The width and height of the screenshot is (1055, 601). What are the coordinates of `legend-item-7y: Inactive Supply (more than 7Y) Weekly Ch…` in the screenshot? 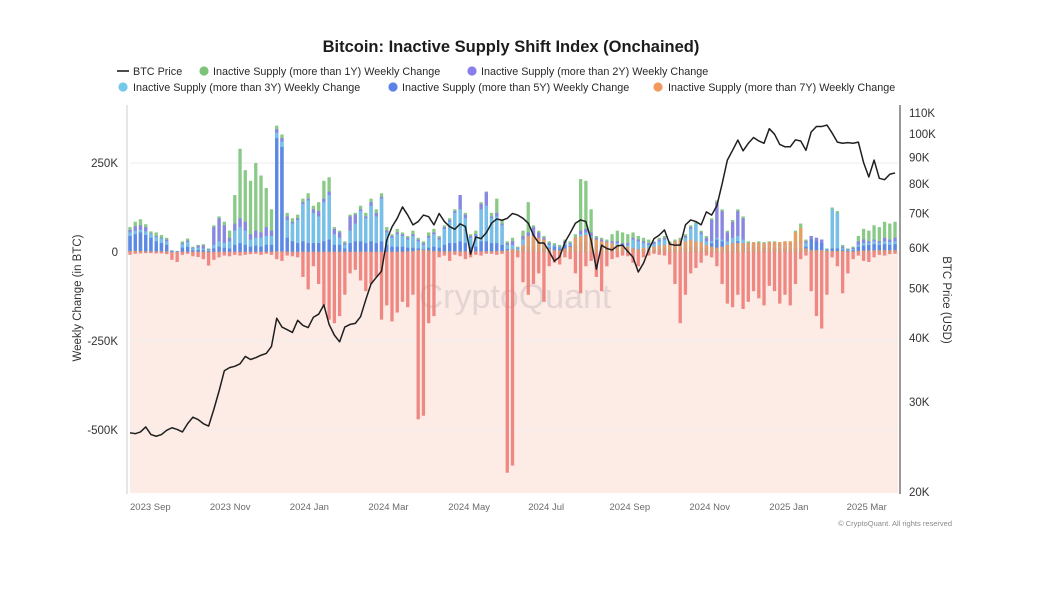 It's located at (774, 88).